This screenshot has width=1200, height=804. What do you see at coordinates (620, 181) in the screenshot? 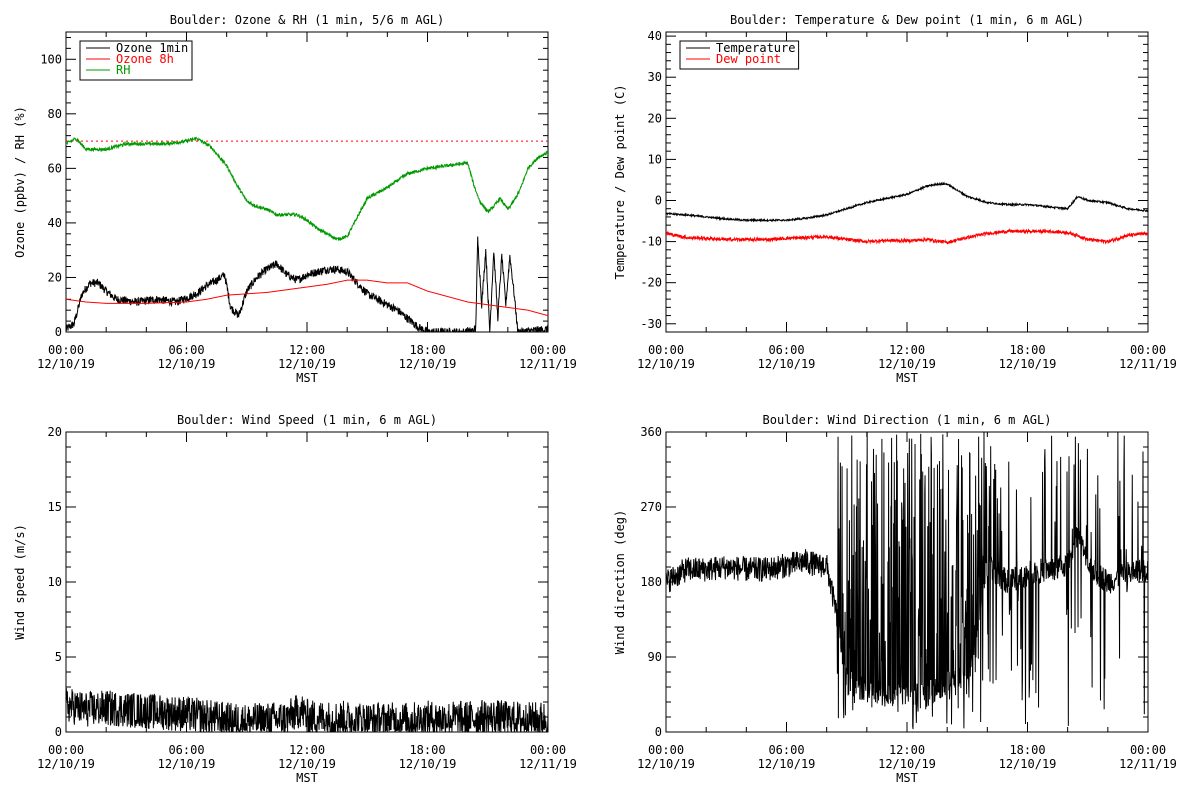
I see `y-axis-label: Temperature / Dew point (C)` at bounding box center [620, 181].